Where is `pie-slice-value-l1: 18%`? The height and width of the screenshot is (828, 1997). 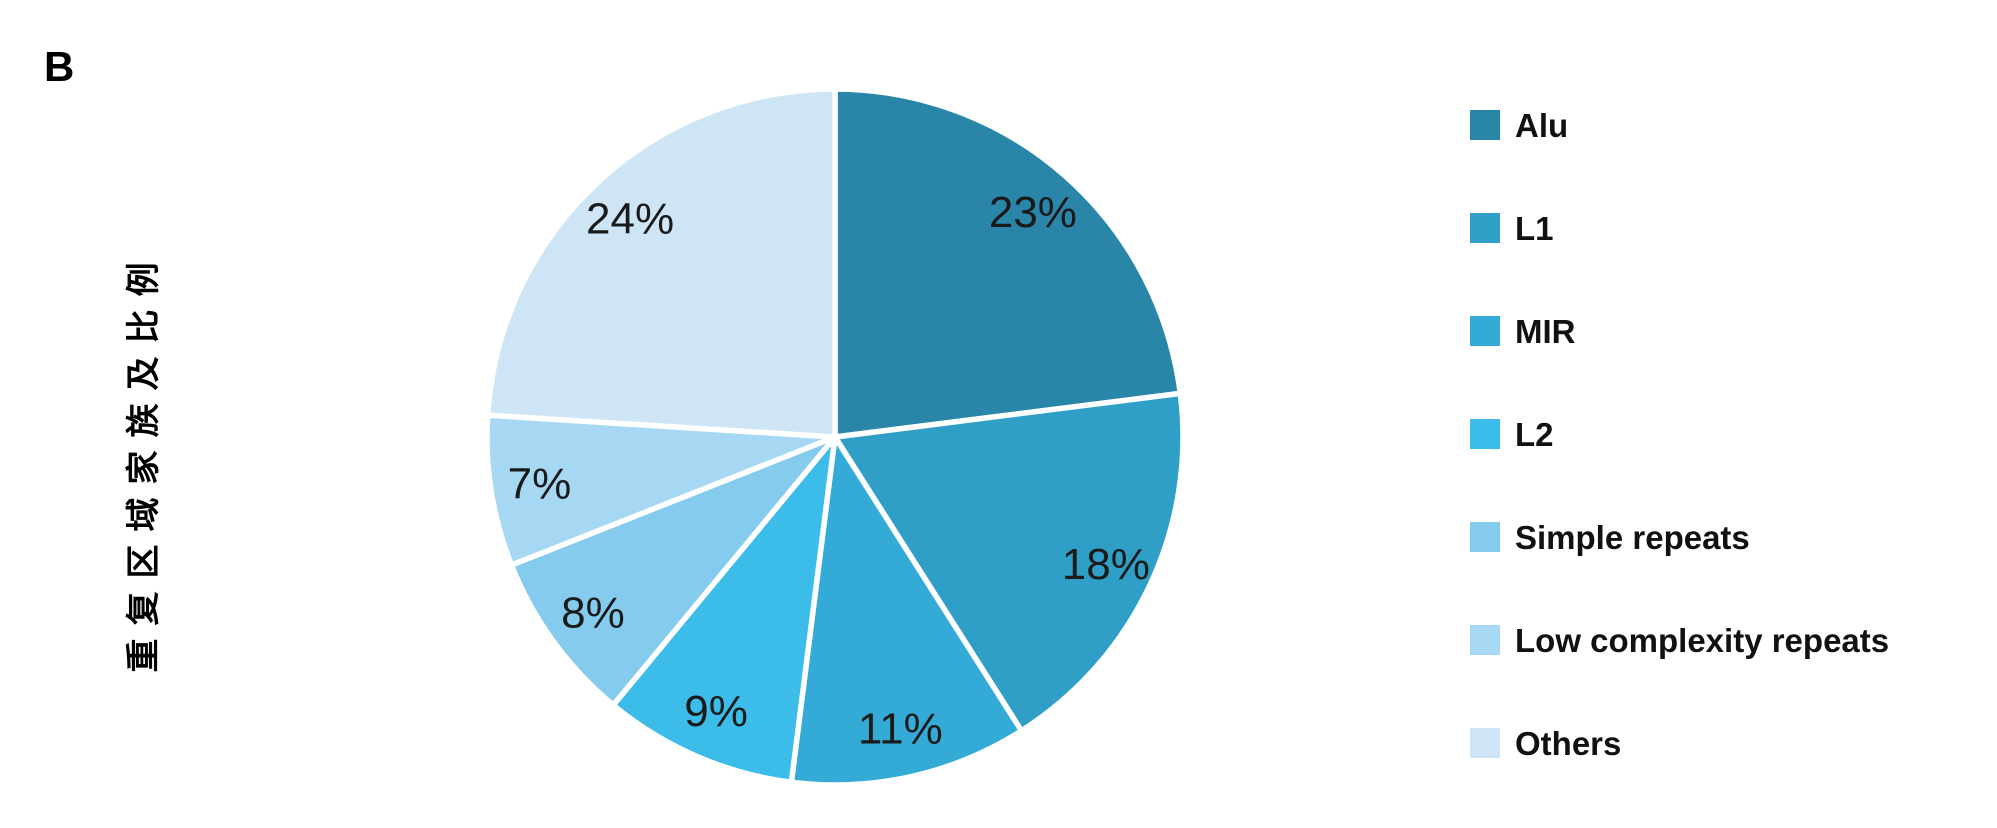 pie-slice-value-l1: 18% is located at coordinates (1106, 564).